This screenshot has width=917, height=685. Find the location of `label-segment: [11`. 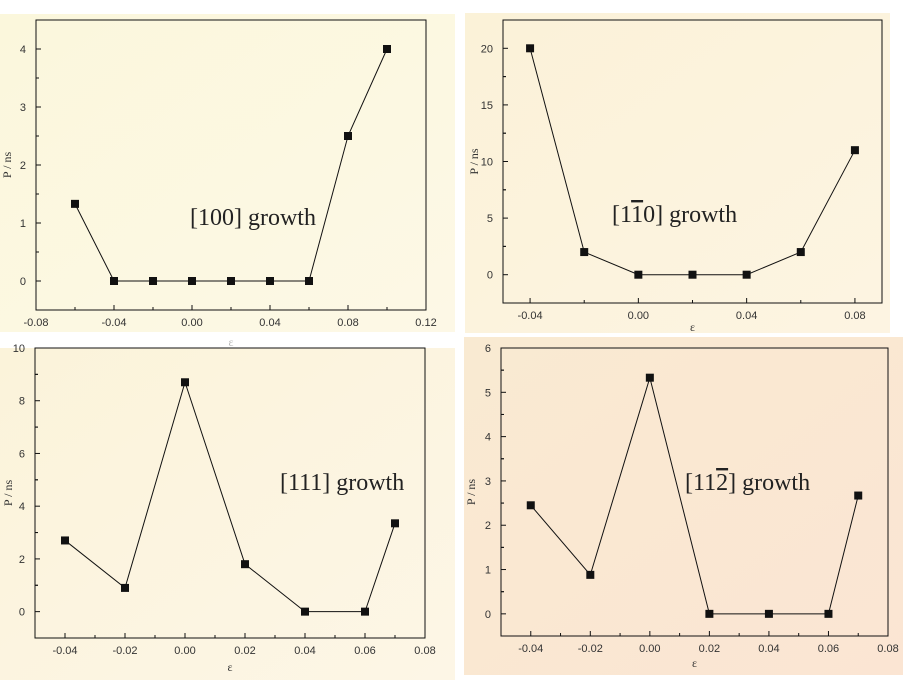

label-segment: [11 is located at coordinates (700, 483).